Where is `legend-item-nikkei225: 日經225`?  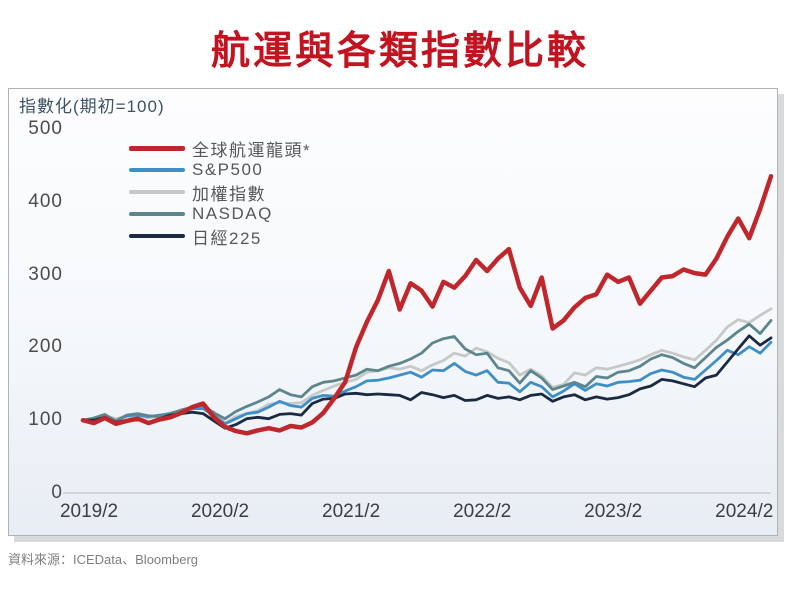 legend-item-nikkei225: 日經225 is located at coordinates (220, 236).